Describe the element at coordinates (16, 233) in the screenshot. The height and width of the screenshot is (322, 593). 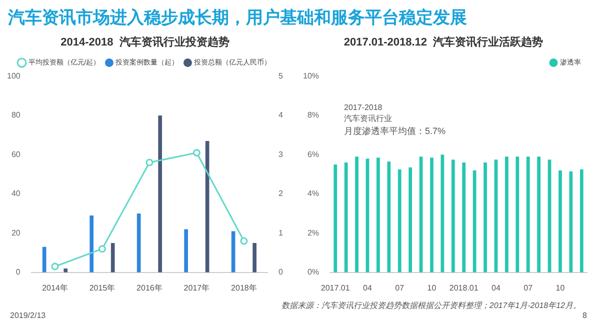
I see `y-tick-label: 20` at that location.